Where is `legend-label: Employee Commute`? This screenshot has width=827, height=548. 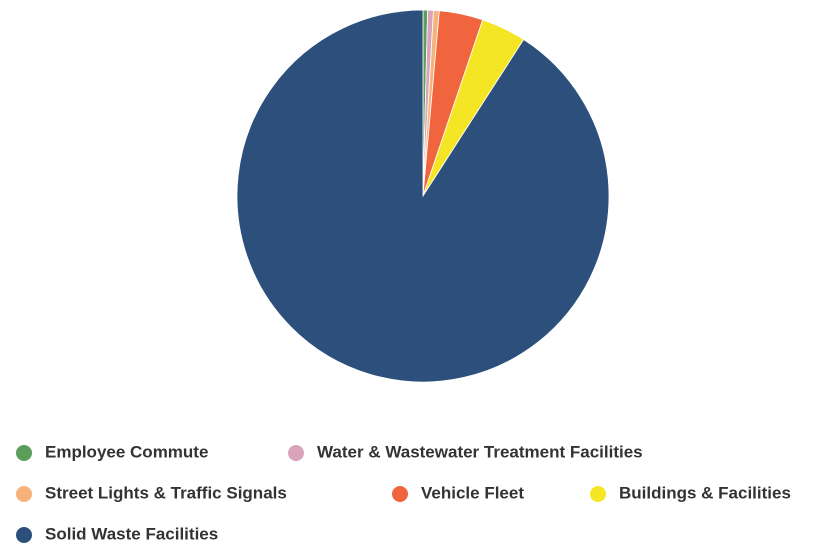 legend-label: Employee Commute is located at coordinates (126, 451).